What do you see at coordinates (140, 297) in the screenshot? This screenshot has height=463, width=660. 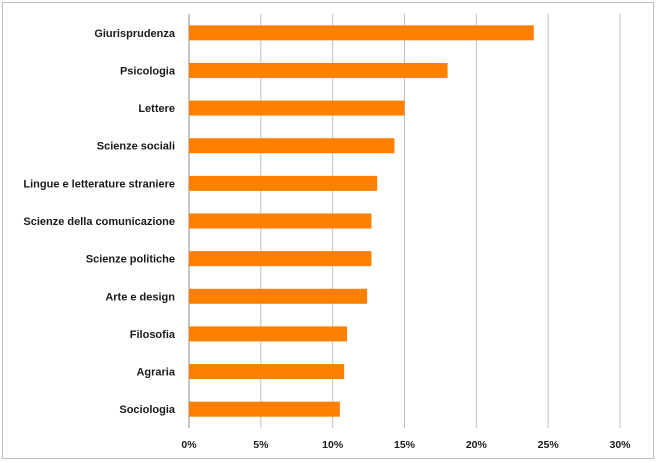 I see `category-label: Arte e design` at bounding box center [140, 297].